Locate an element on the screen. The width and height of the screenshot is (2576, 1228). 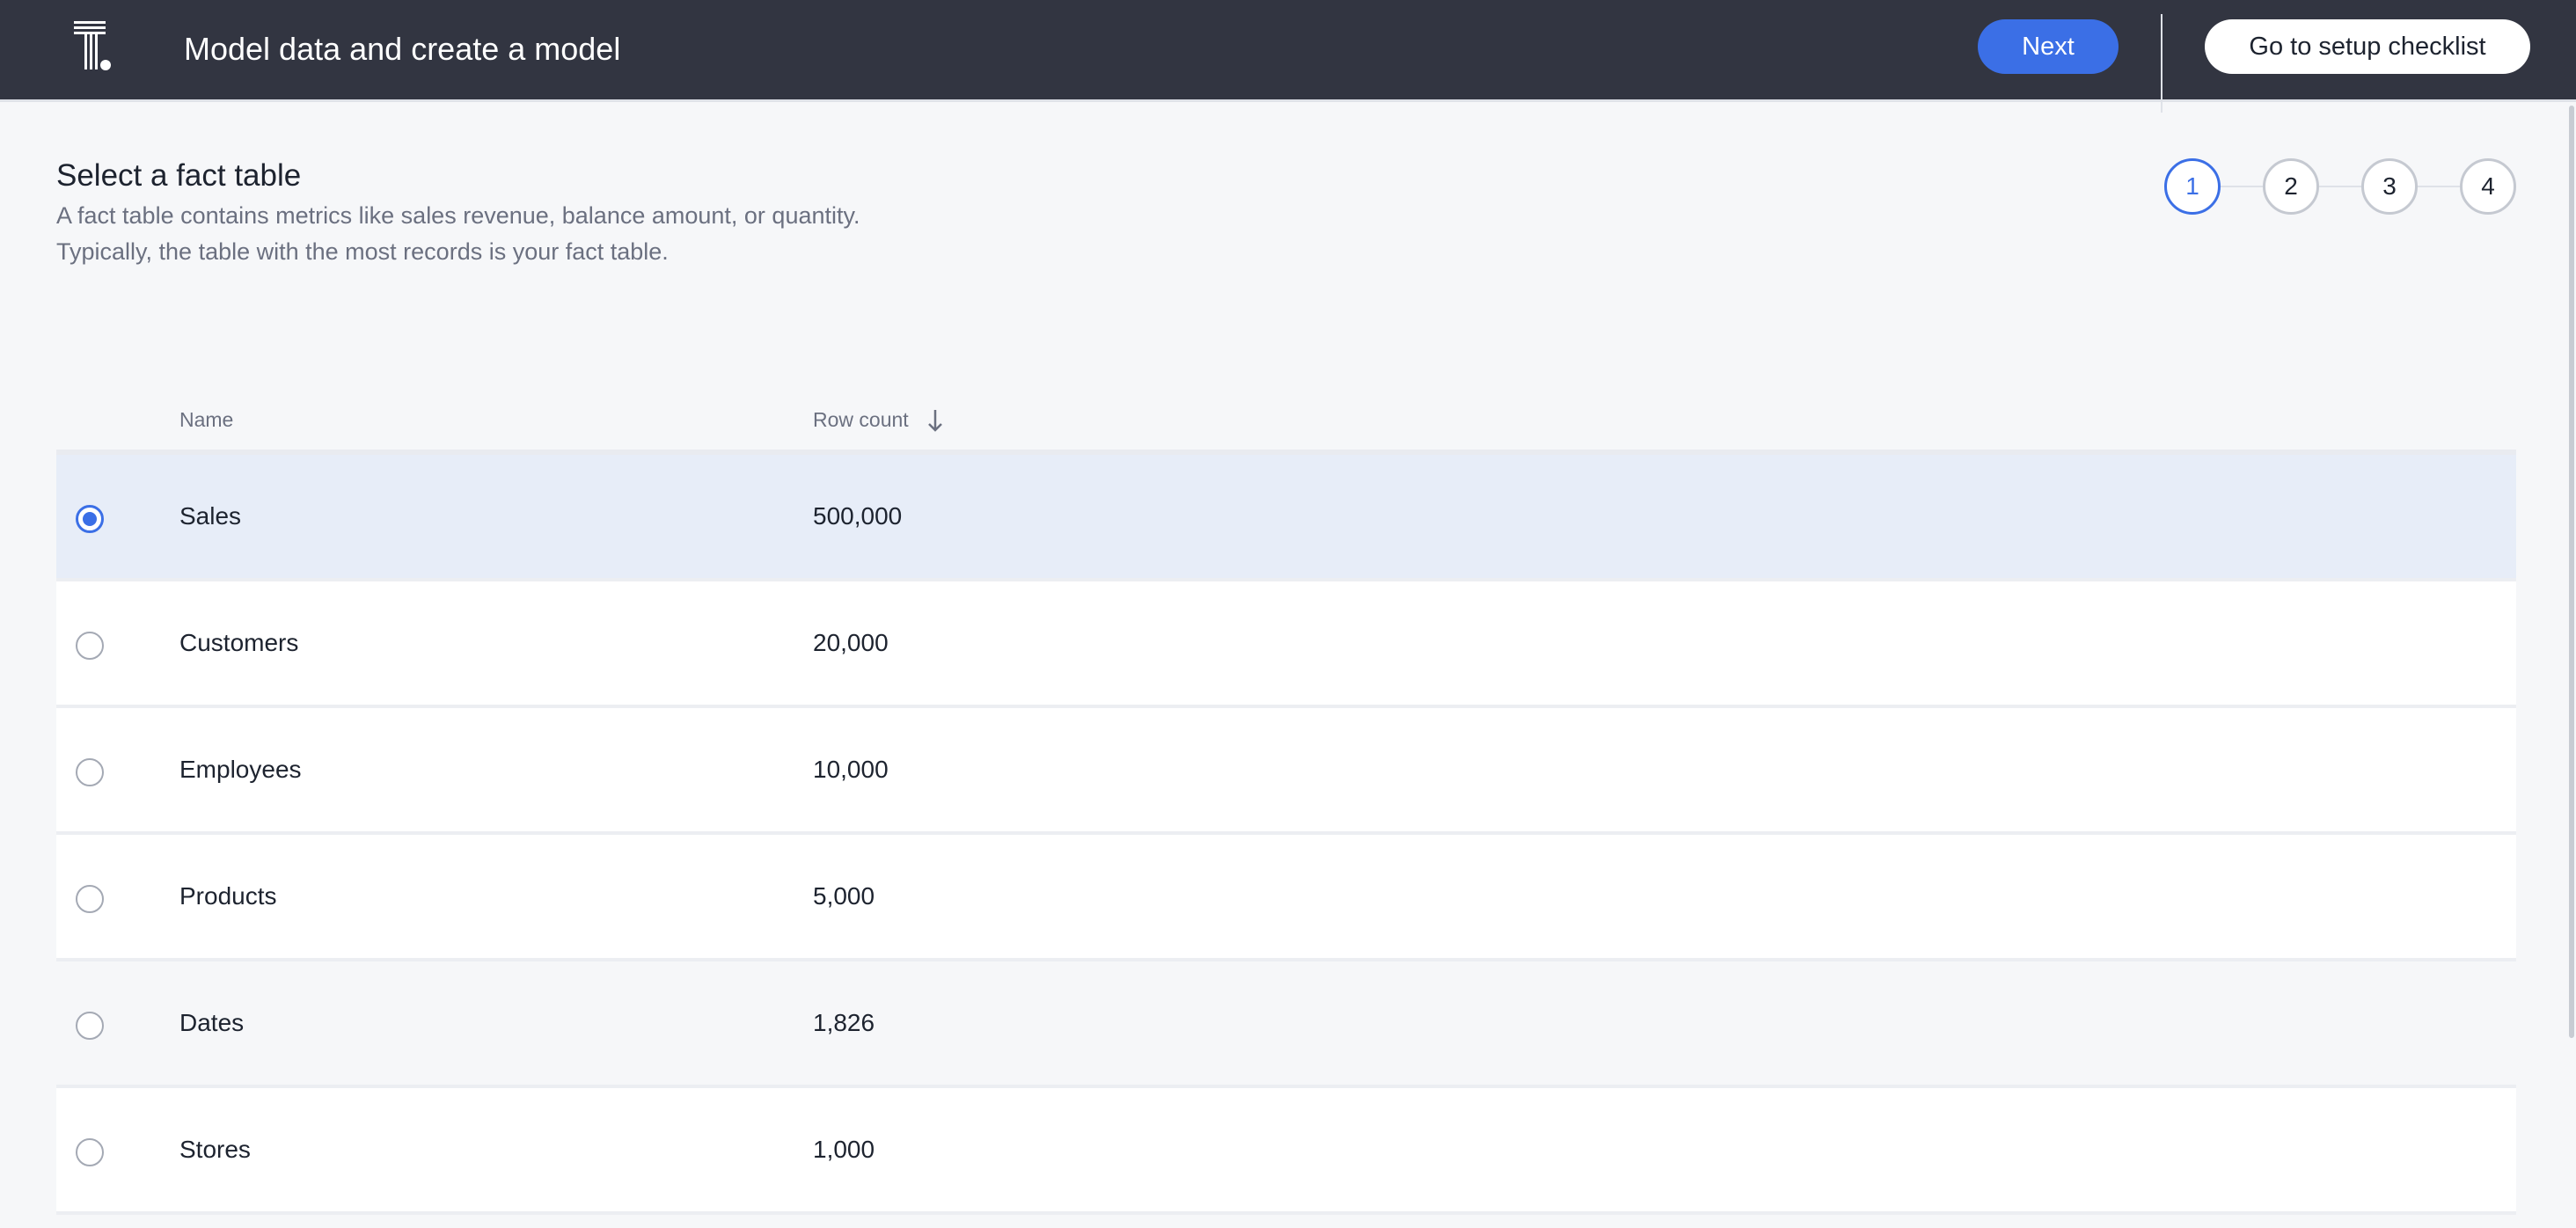
step-4: 4 is located at coordinates (2488, 186).